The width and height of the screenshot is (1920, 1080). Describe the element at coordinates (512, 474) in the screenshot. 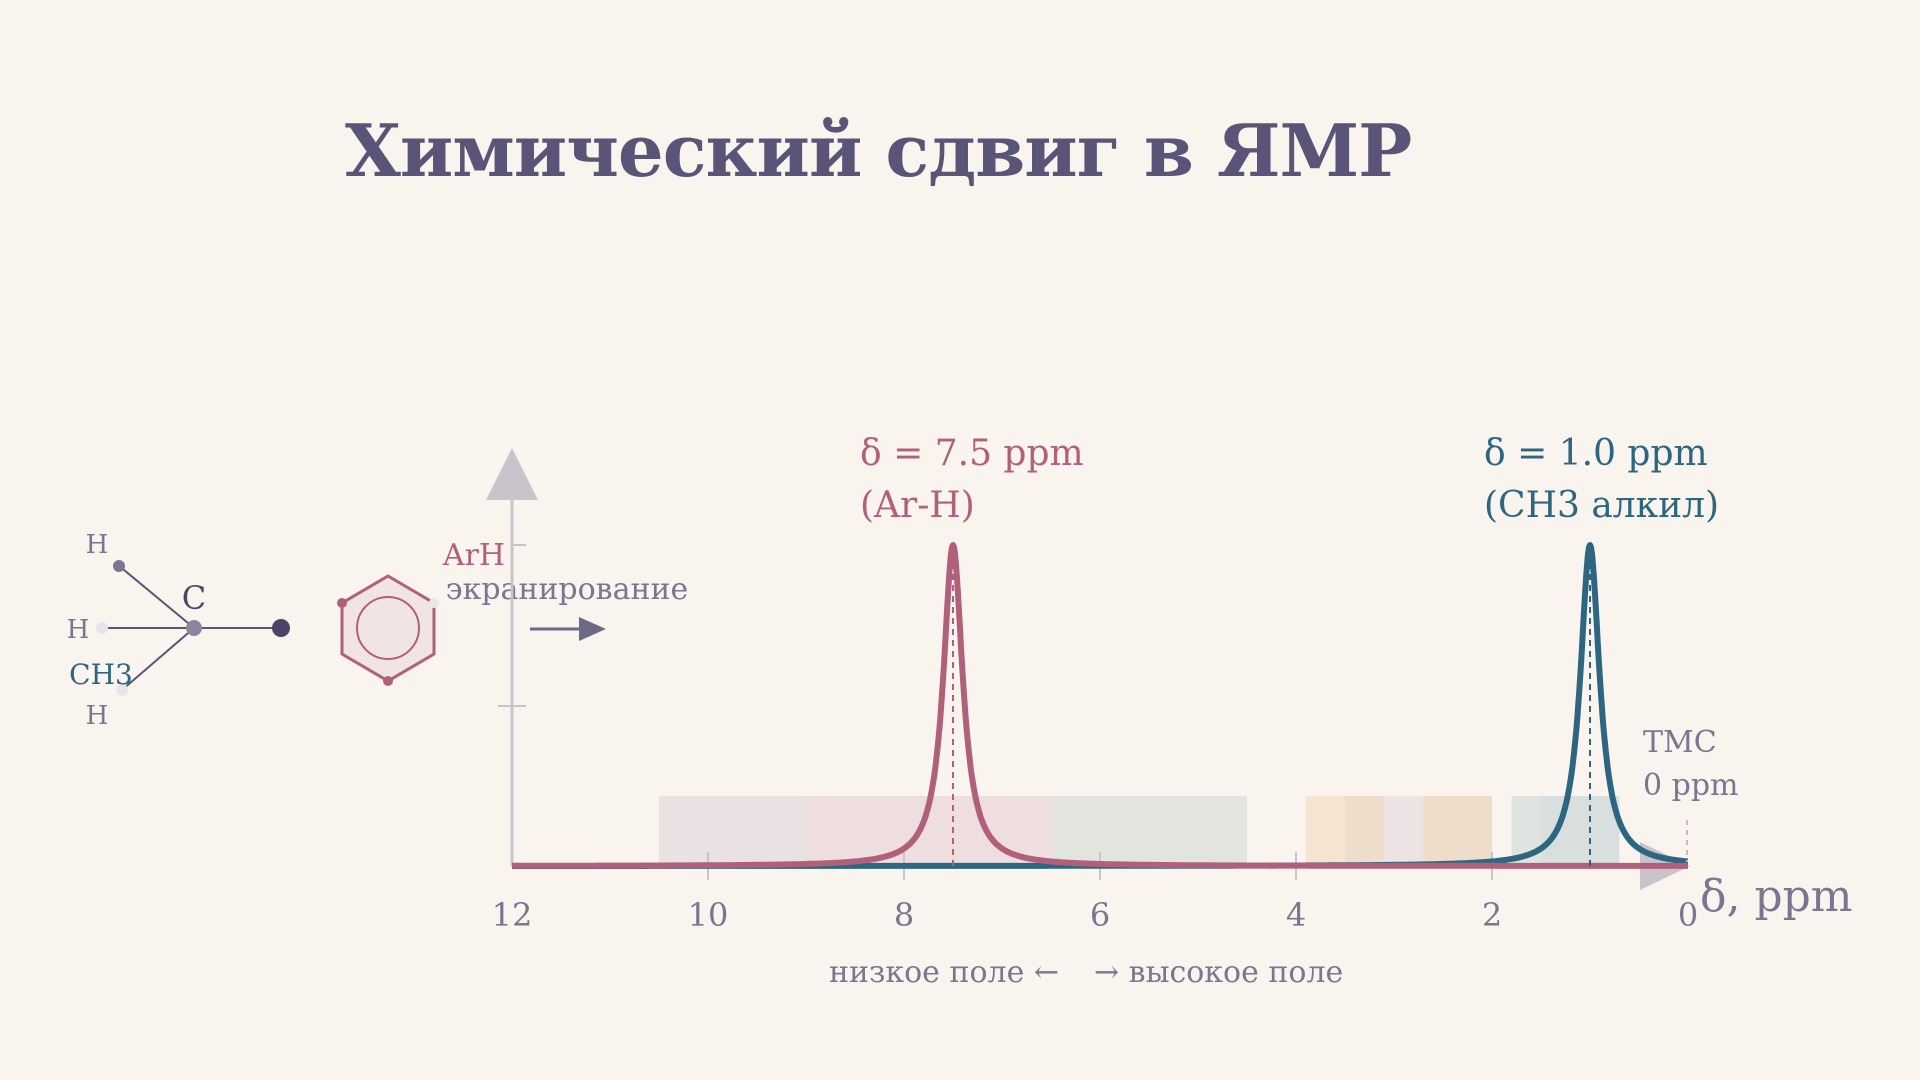

I see `y-axis-arrow-icon` at that location.